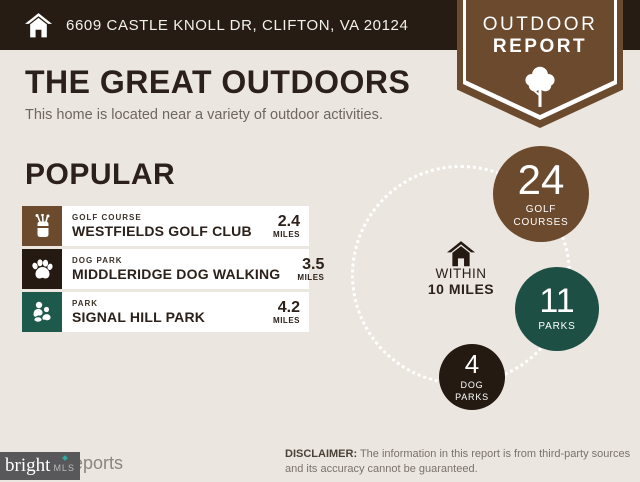 The width and height of the screenshot is (640, 482). What do you see at coordinates (472, 391) in the screenshot?
I see `stat-label: DOG PARKS` at bounding box center [472, 391].